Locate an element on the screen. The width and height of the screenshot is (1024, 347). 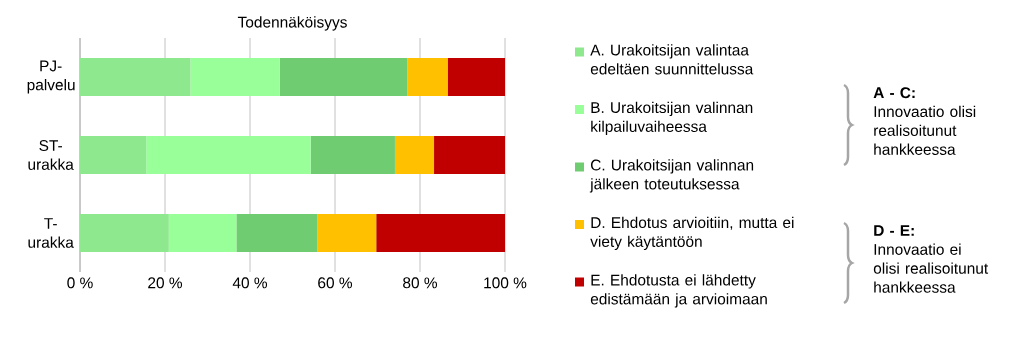
x-tick-label: 40 % is located at coordinates (250, 283).